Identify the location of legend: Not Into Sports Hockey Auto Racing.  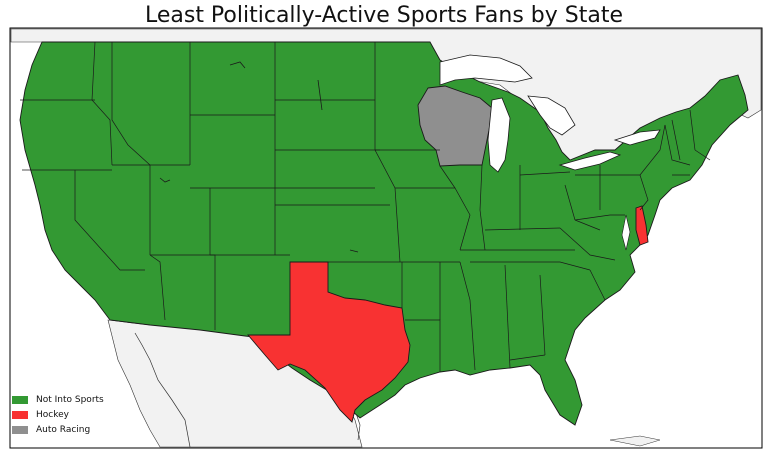
(58, 414).